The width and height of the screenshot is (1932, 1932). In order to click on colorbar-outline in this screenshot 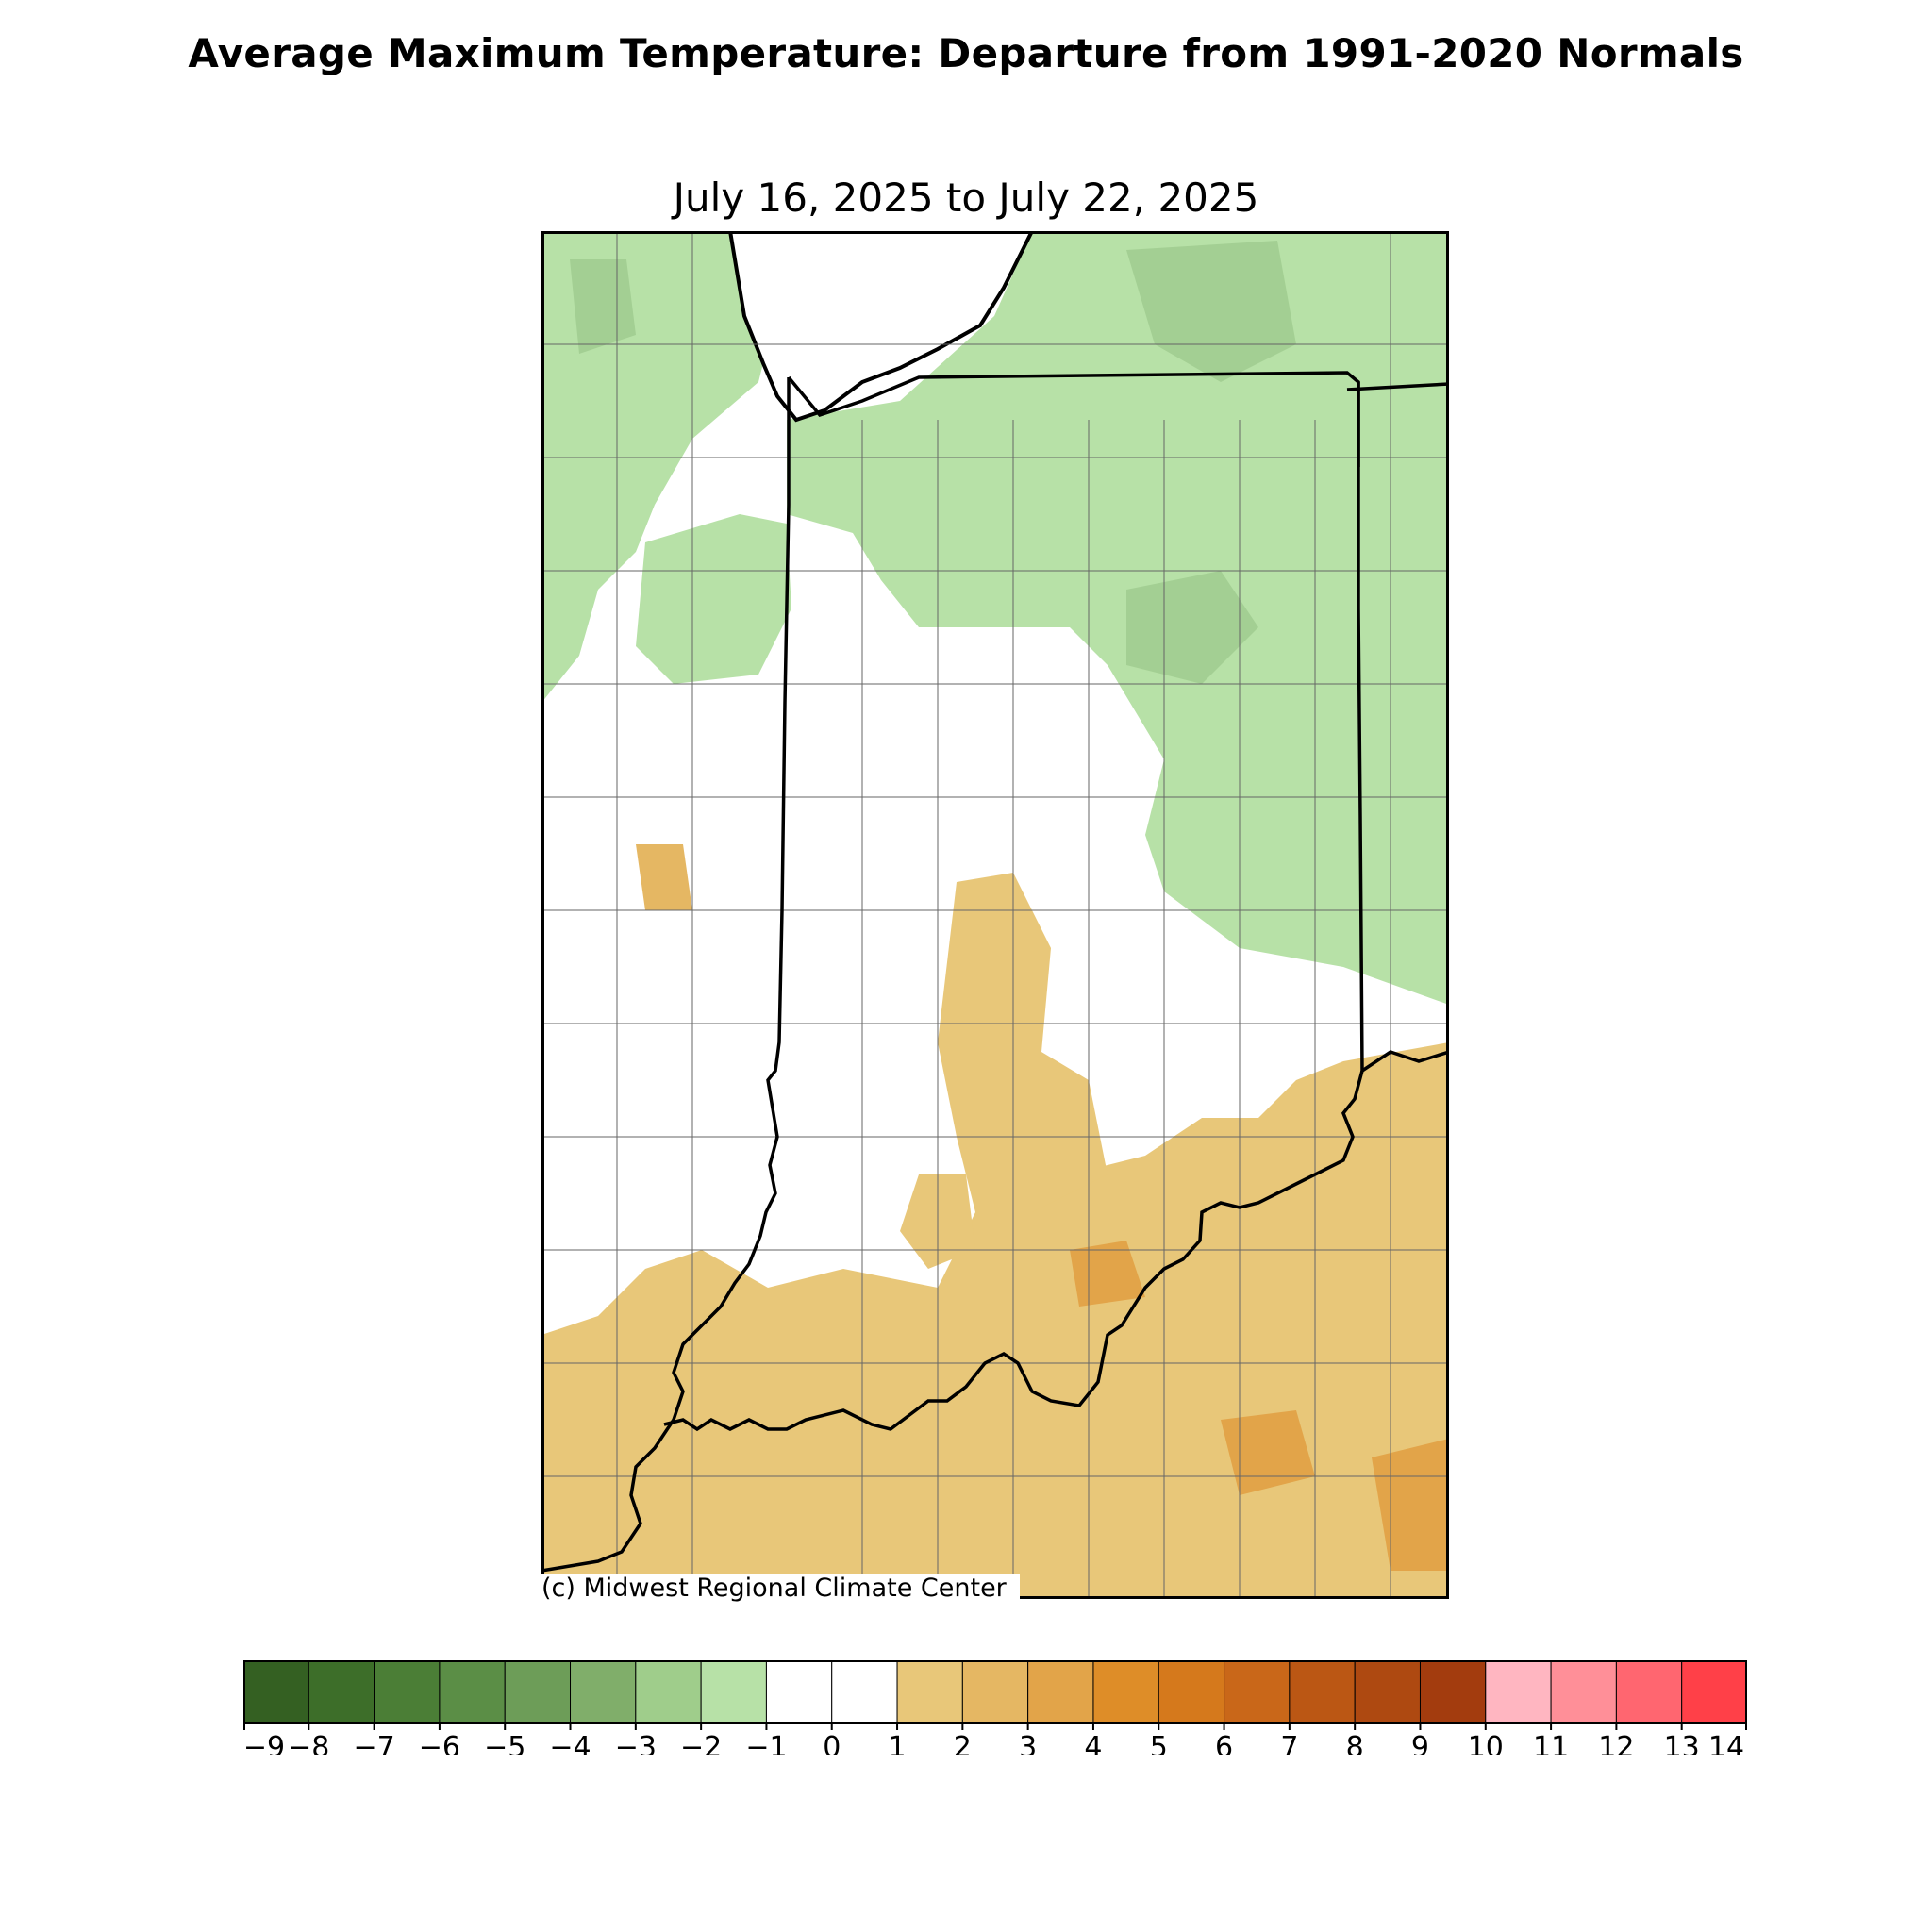, I will do `click(995, 1692)`.